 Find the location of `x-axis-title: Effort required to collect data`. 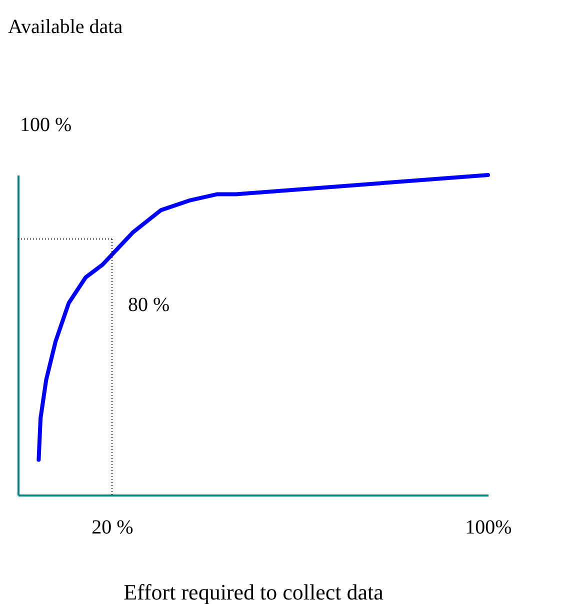

x-axis-title: Effort required to collect data is located at coordinates (254, 592).